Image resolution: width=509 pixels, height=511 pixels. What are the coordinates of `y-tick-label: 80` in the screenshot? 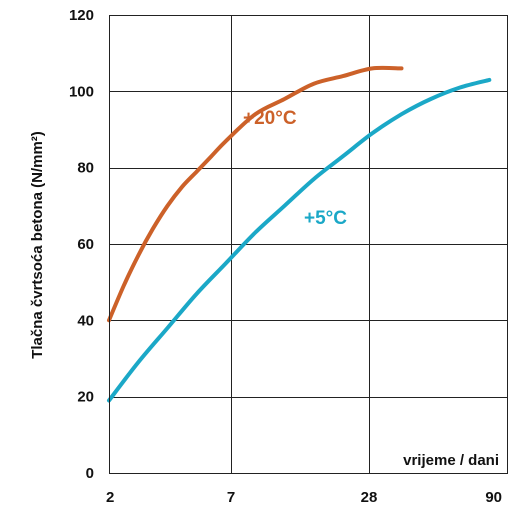 It's located at (85, 168).